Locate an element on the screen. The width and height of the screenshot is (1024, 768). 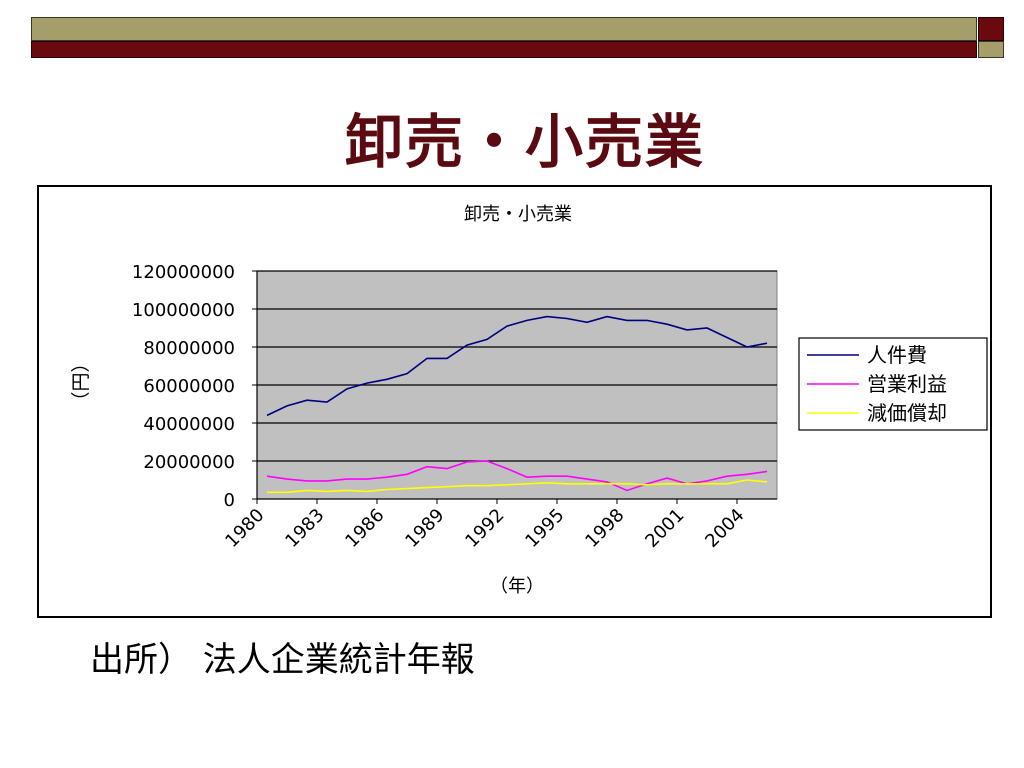
y-tick-label: 100000000 is located at coordinates (183, 310).